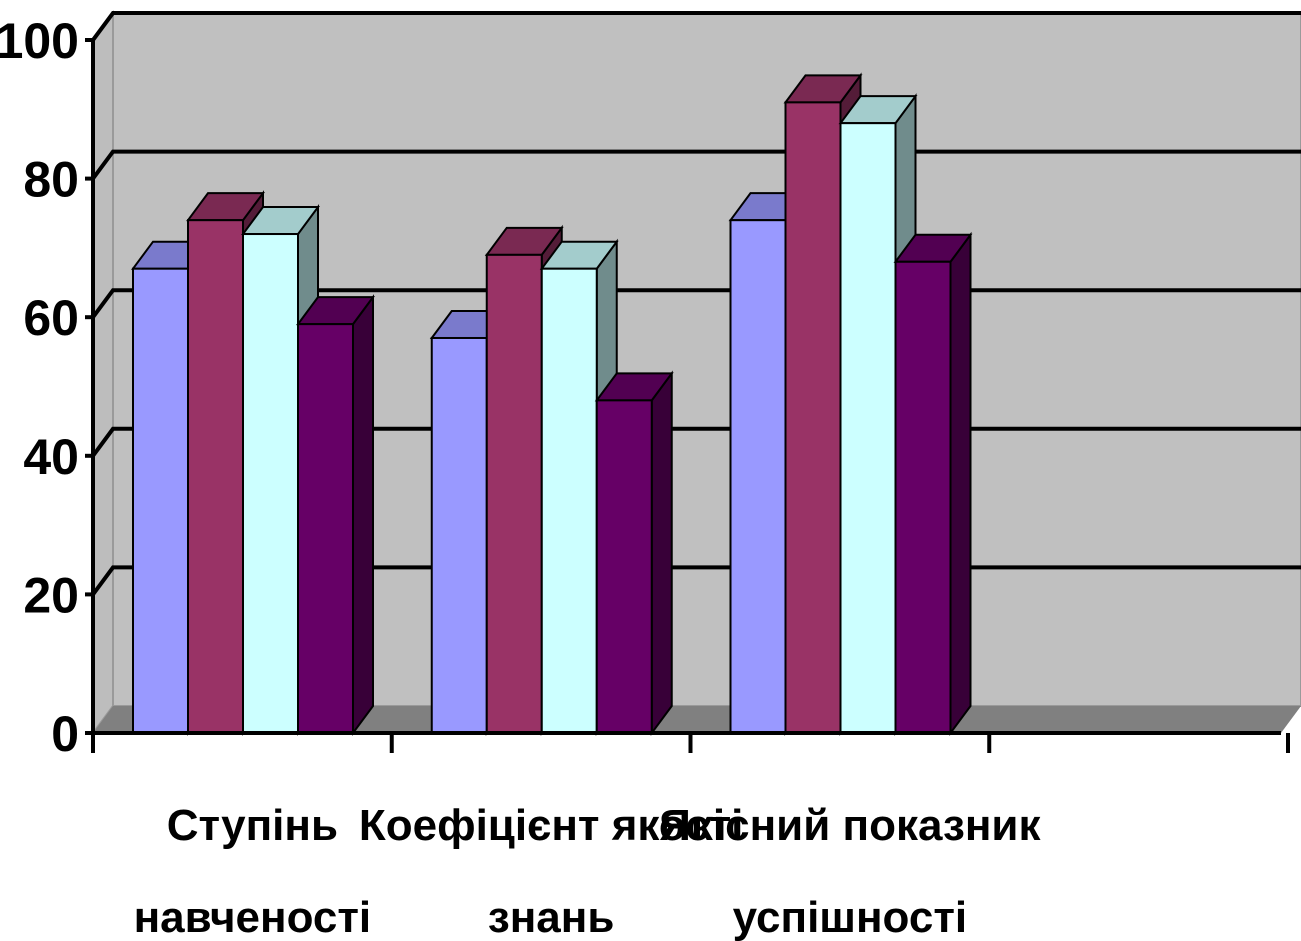 Image resolution: width=1301 pixels, height=941 pixels. What do you see at coordinates (850, 825) in the screenshot?
I see `category-label: Якісний показник` at bounding box center [850, 825].